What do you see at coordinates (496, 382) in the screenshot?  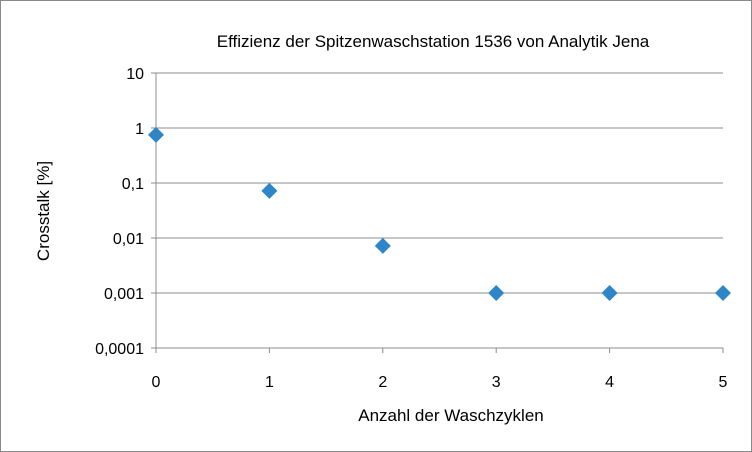 I see `x-tick-label: 3` at bounding box center [496, 382].